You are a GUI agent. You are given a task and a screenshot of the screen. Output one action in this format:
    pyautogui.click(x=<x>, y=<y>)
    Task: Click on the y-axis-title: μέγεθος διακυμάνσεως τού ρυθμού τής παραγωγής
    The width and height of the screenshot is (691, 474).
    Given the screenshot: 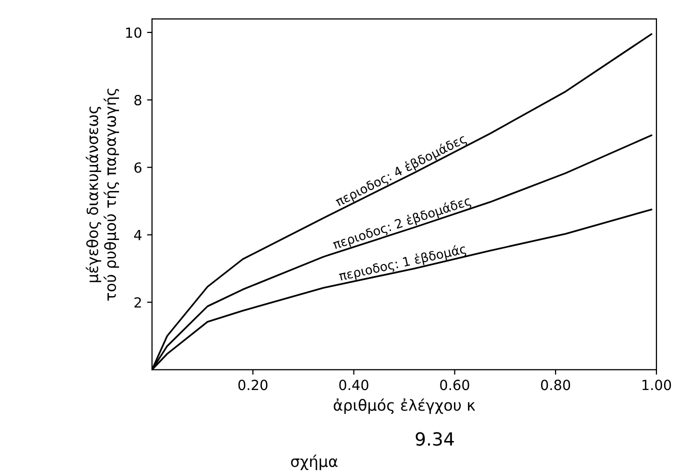 What is the action you would take?
    pyautogui.click(x=103, y=194)
    